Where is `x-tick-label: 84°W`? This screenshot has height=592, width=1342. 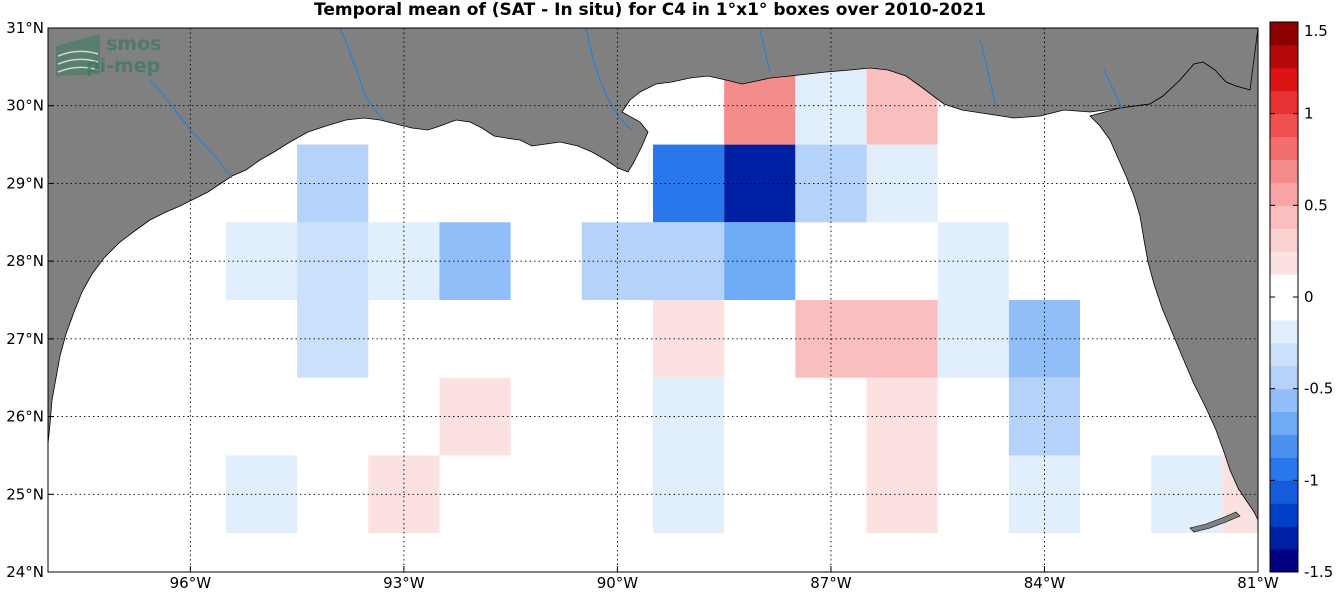
x-tick-label: 84°W is located at coordinates (1045, 583).